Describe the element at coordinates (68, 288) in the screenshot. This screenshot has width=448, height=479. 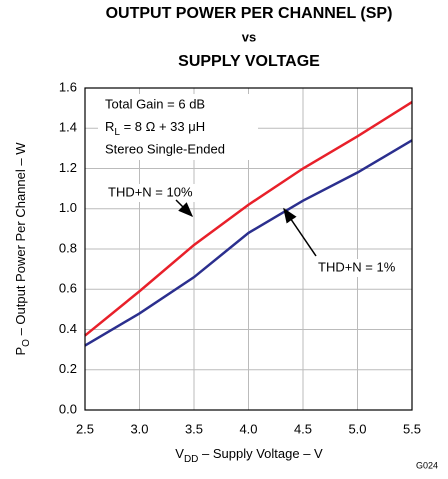
I see `y-tick-label: 0.6` at that location.